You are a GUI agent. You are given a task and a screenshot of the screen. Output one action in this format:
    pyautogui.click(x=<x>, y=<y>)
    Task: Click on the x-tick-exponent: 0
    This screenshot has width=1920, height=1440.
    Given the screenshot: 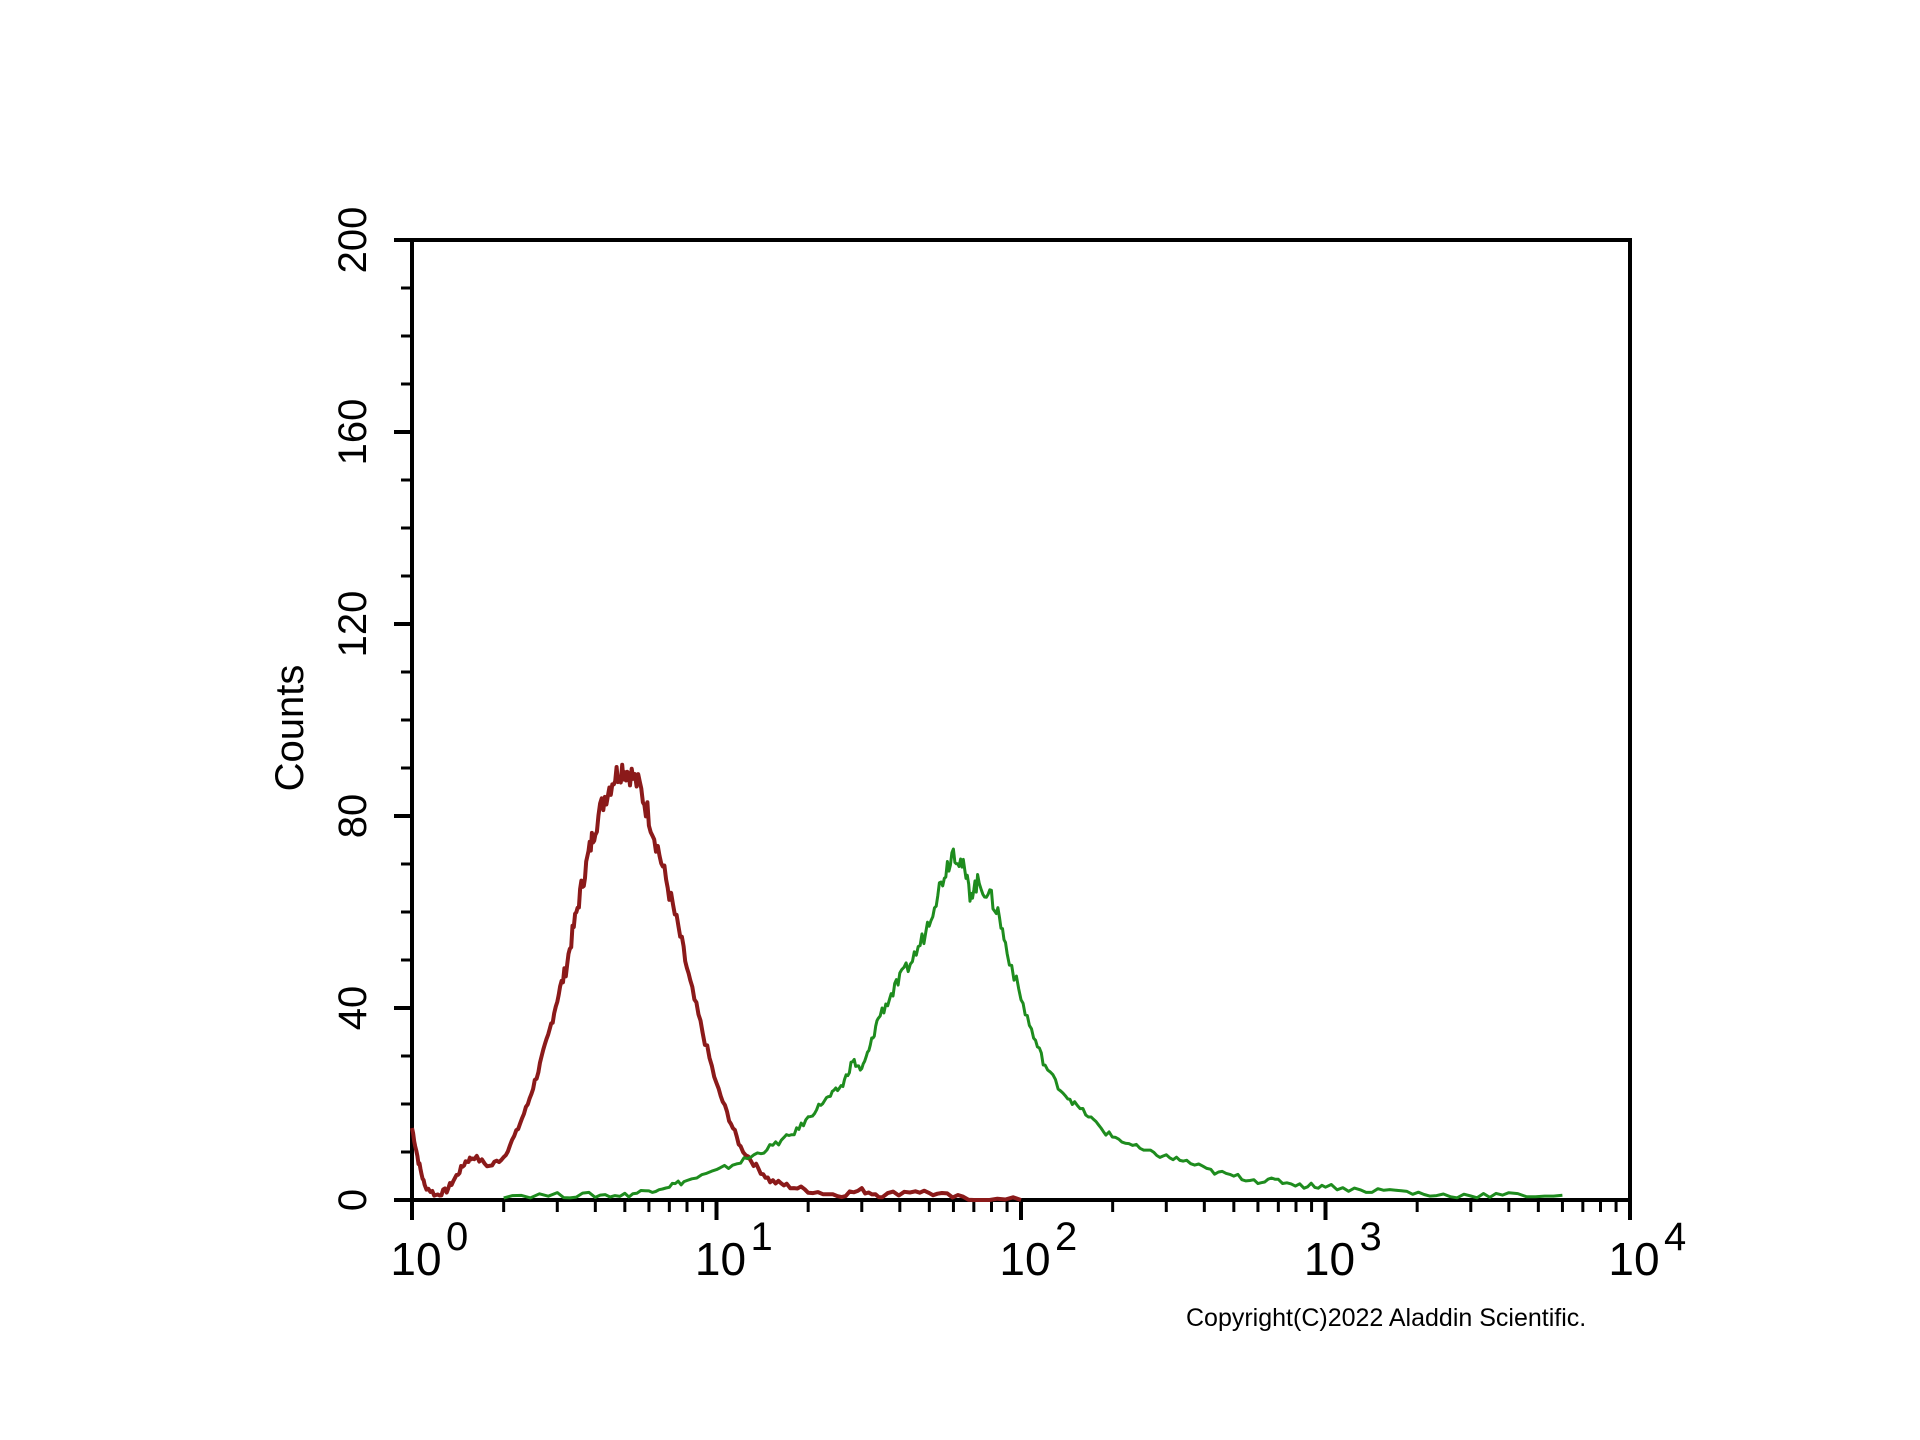 What is the action you would take?
    pyautogui.click(x=457, y=1237)
    